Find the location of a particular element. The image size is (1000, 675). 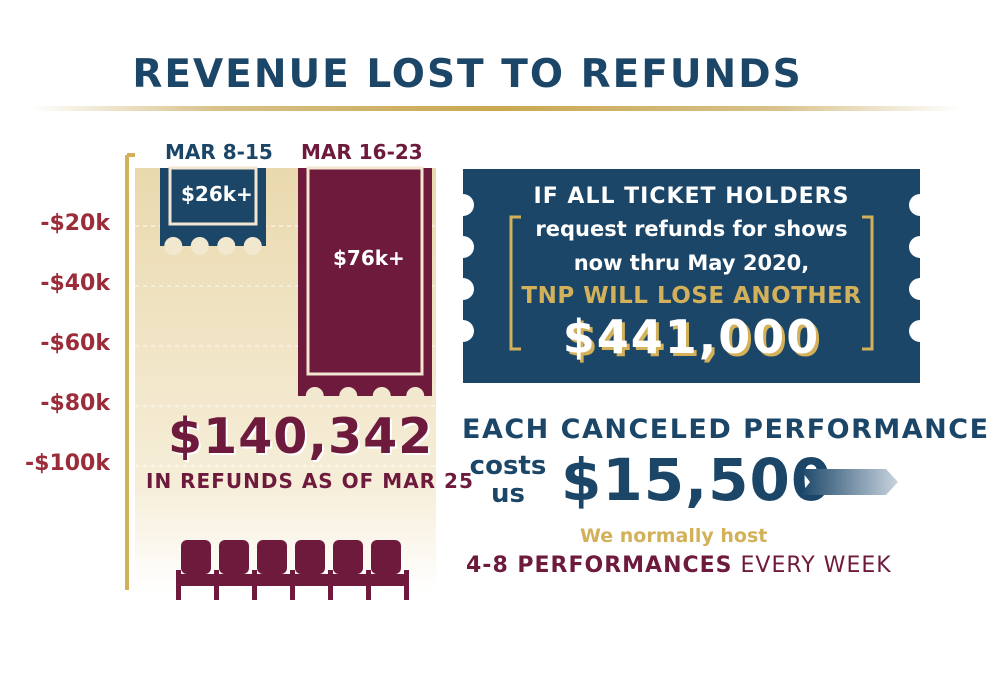

performance-frequency: 4-8 PERFORMANCES EVERY WEEK is located at coordinates (679, 565).